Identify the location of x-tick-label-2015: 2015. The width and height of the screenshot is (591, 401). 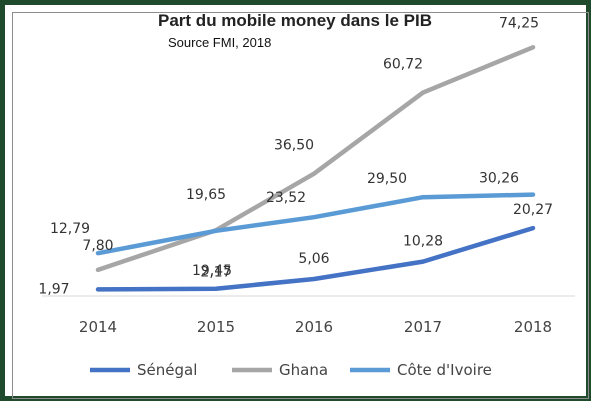
(216, 327).